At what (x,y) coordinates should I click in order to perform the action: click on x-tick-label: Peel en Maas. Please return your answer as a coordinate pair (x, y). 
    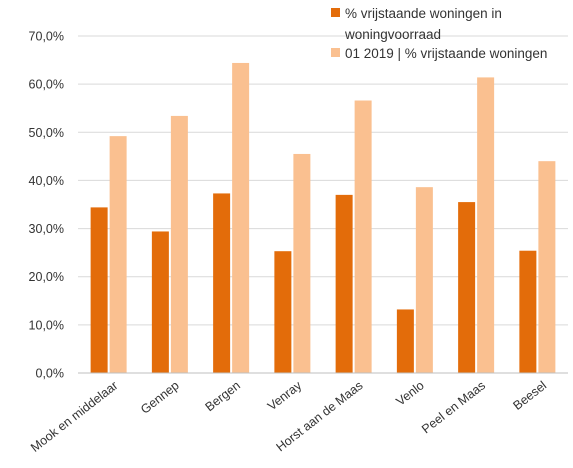
    Looking at the image, I should click on (453, 407).